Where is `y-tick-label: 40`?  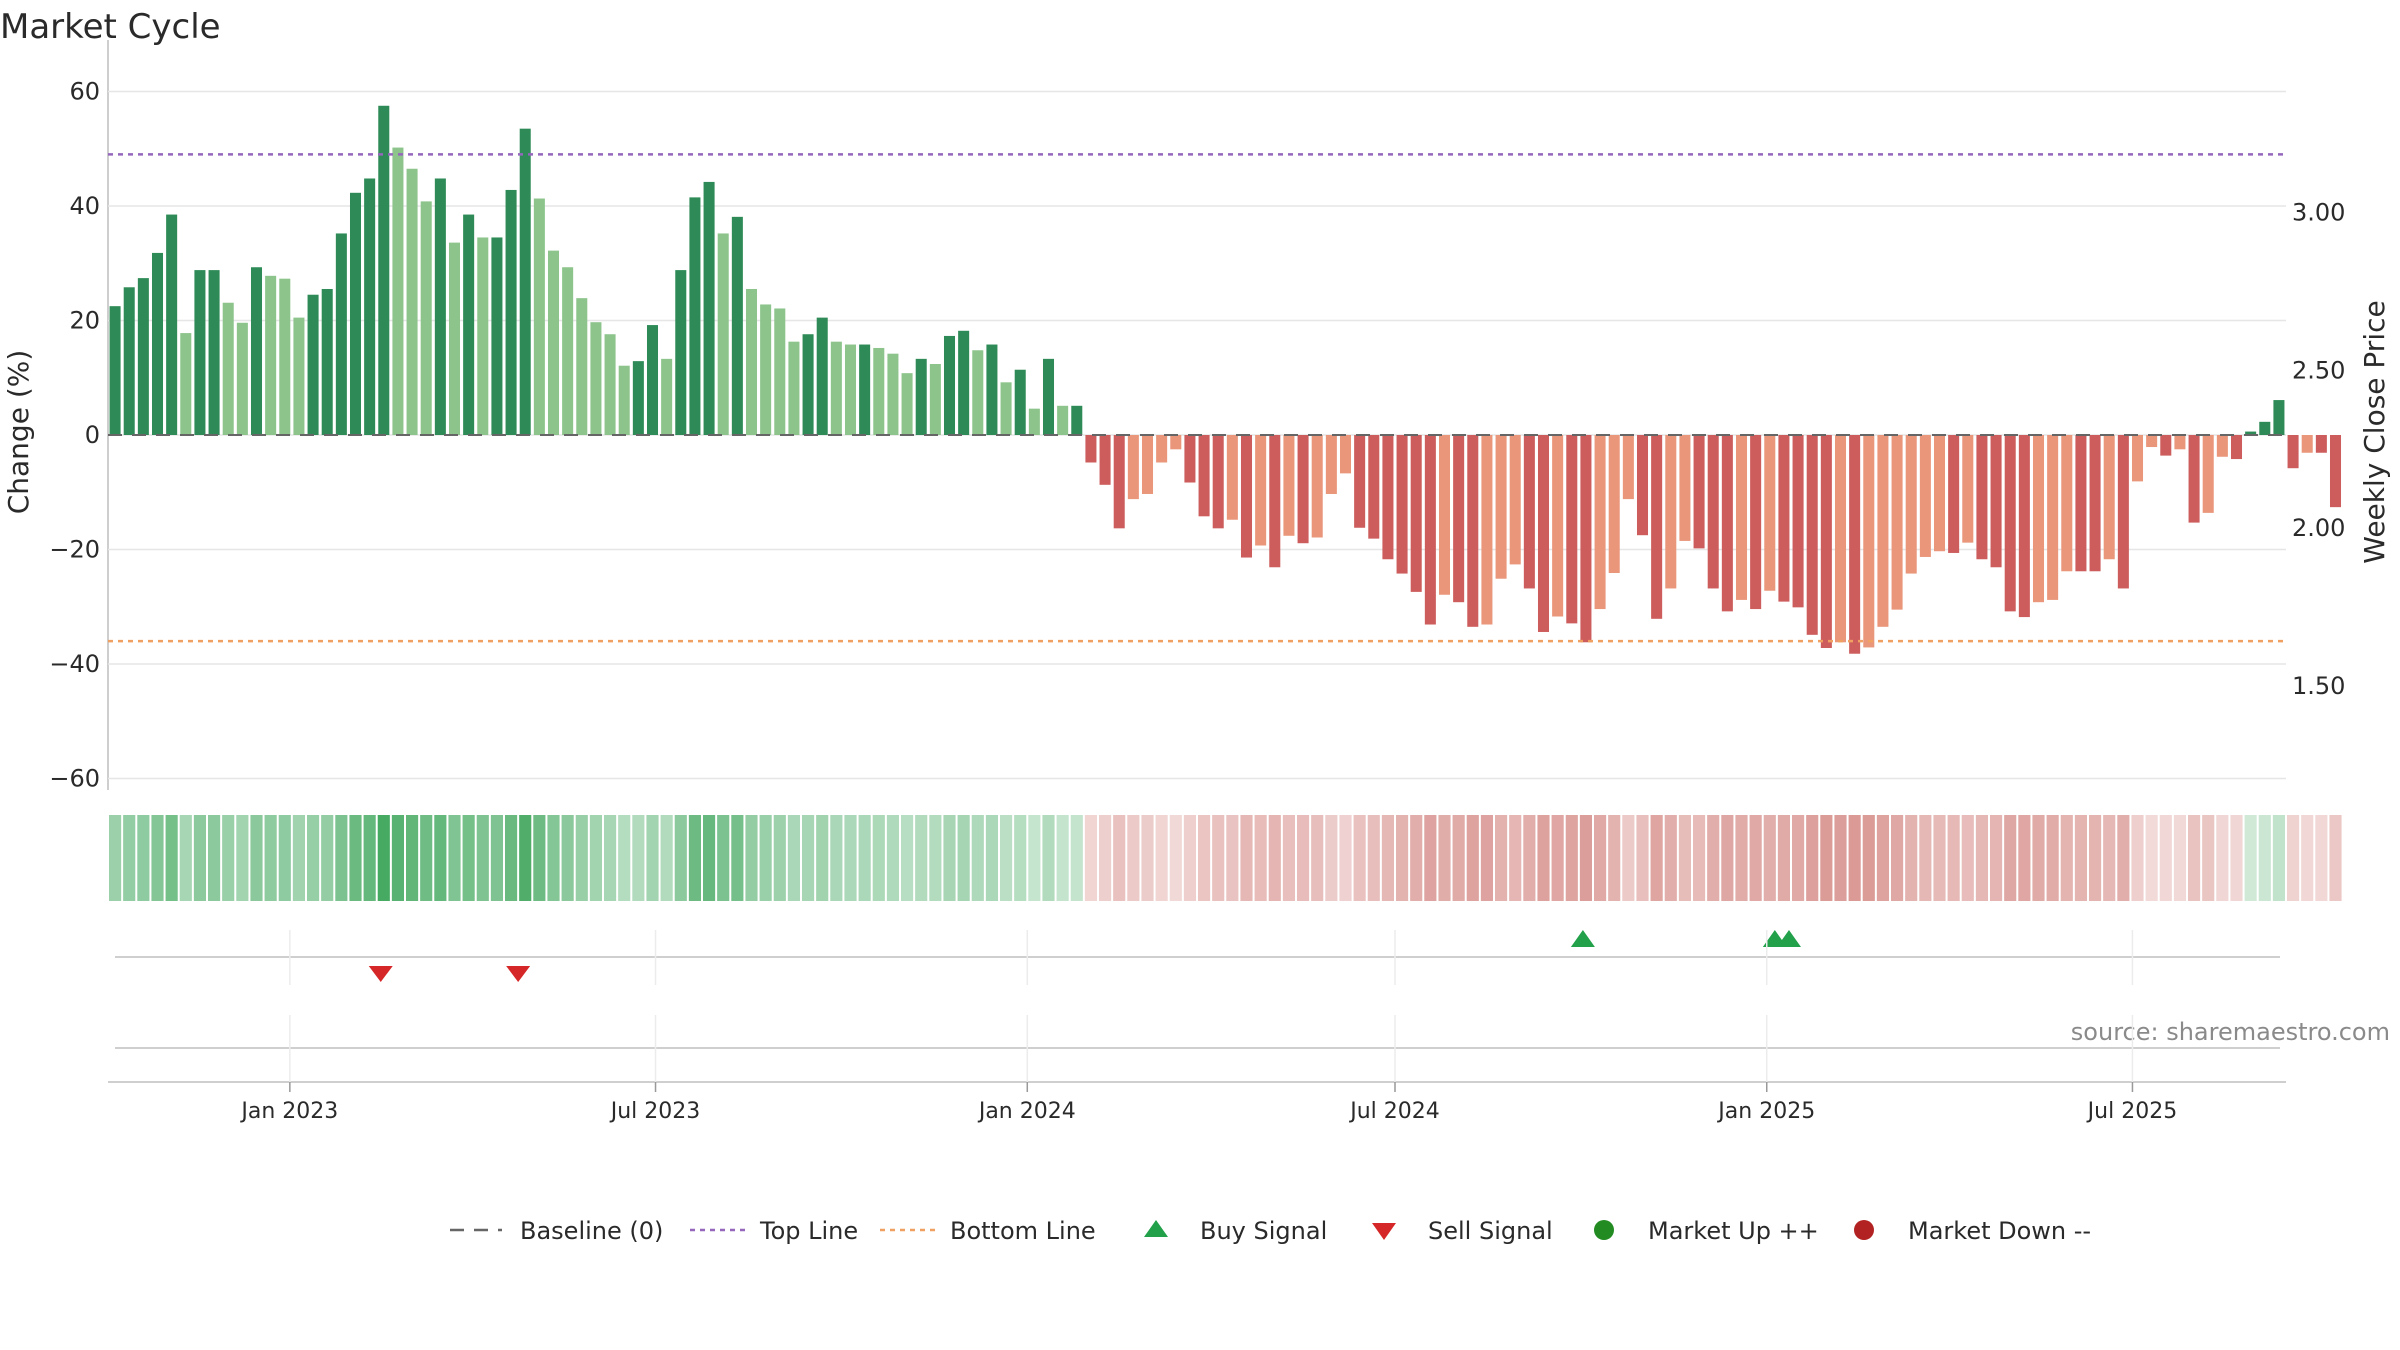
y-tick-label: 40 is located at coordinates (84, 206).